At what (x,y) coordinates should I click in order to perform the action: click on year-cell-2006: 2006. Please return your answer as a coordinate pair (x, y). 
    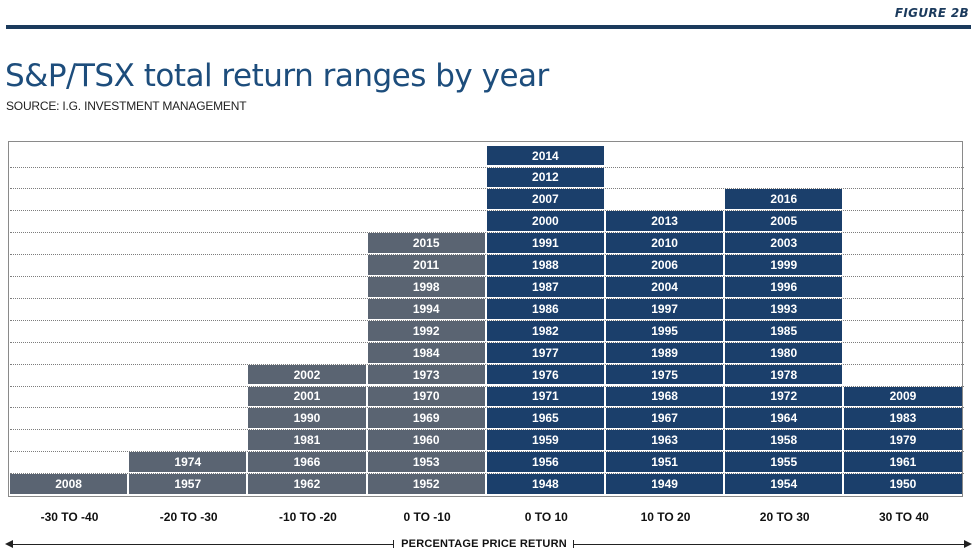
    Looking at the image, I should click on (665, 265).